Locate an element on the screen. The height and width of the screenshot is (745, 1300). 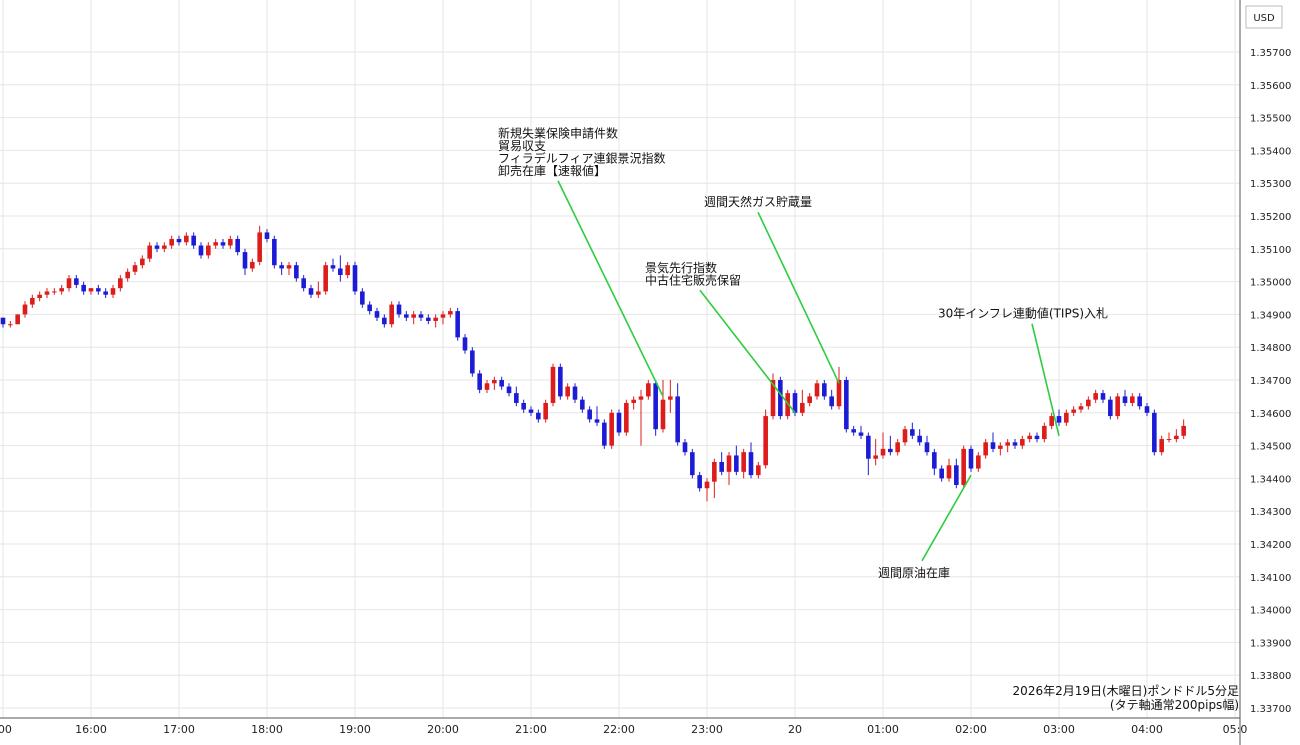
x-tick-label-11: 02:00 is located at coordinates (971, 729).